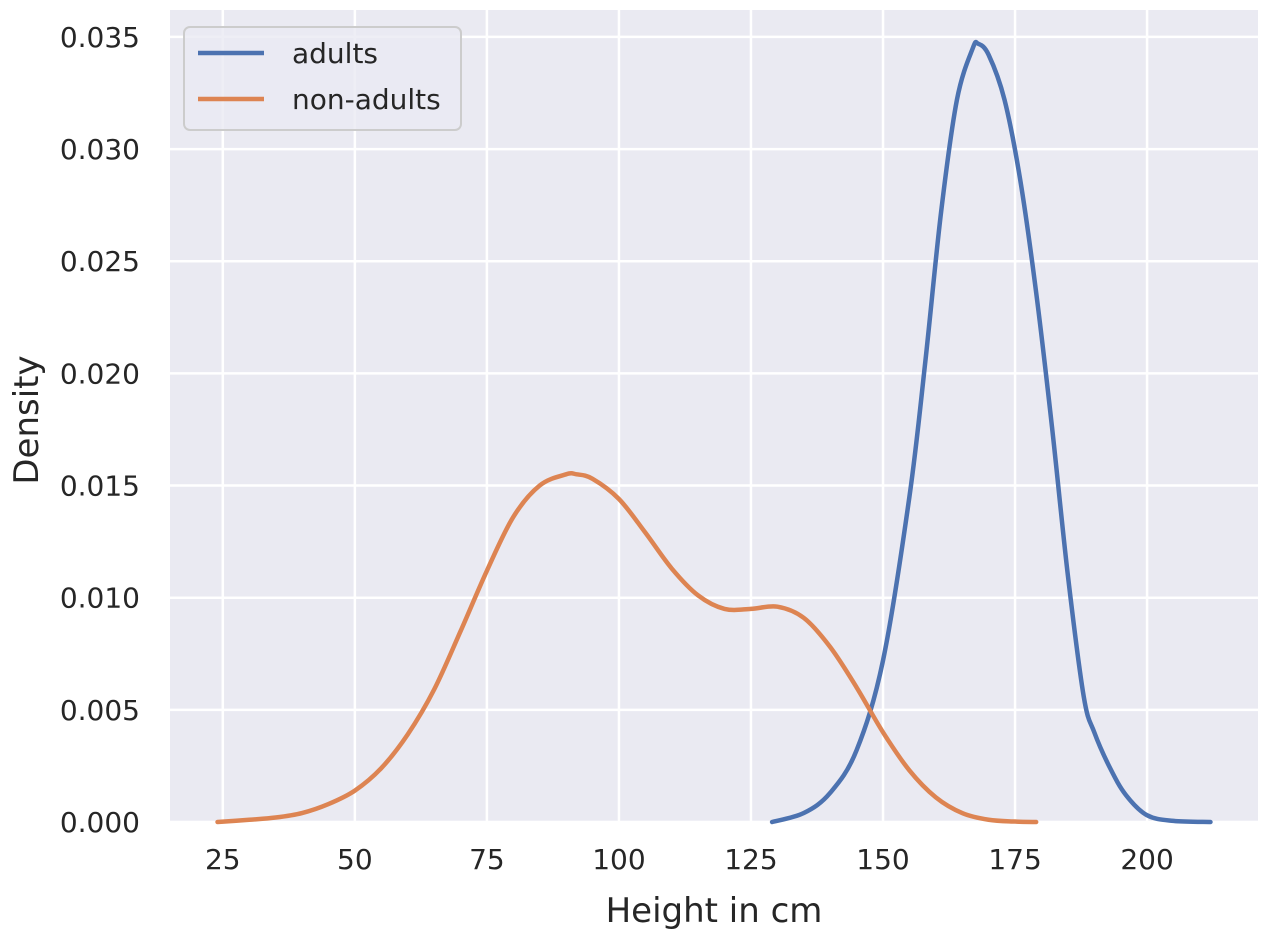  What do you see at coordinates (487, 859) in the screenshot?
I see `x-tick-label: 75` at bounding box center [487, 859].